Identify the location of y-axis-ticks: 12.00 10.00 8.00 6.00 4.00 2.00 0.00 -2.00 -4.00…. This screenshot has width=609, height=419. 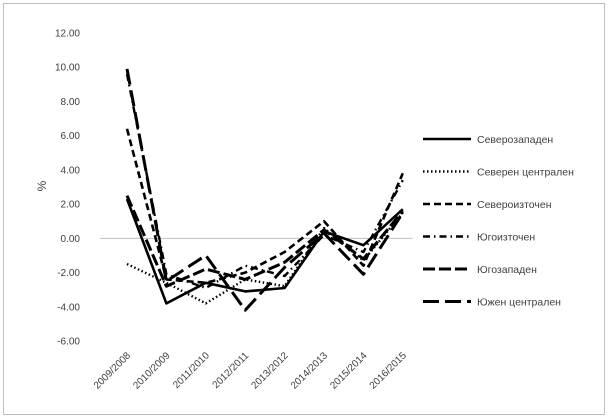
(67, 188).